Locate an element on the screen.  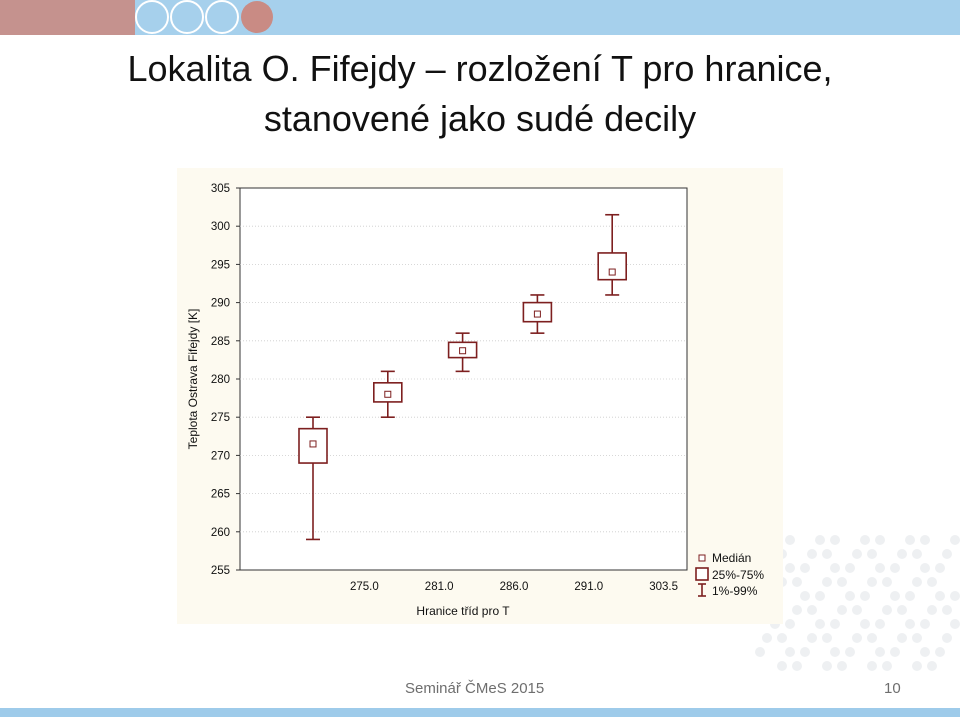
x-tick-label: 291.0 is located at coordinates (588, 587).